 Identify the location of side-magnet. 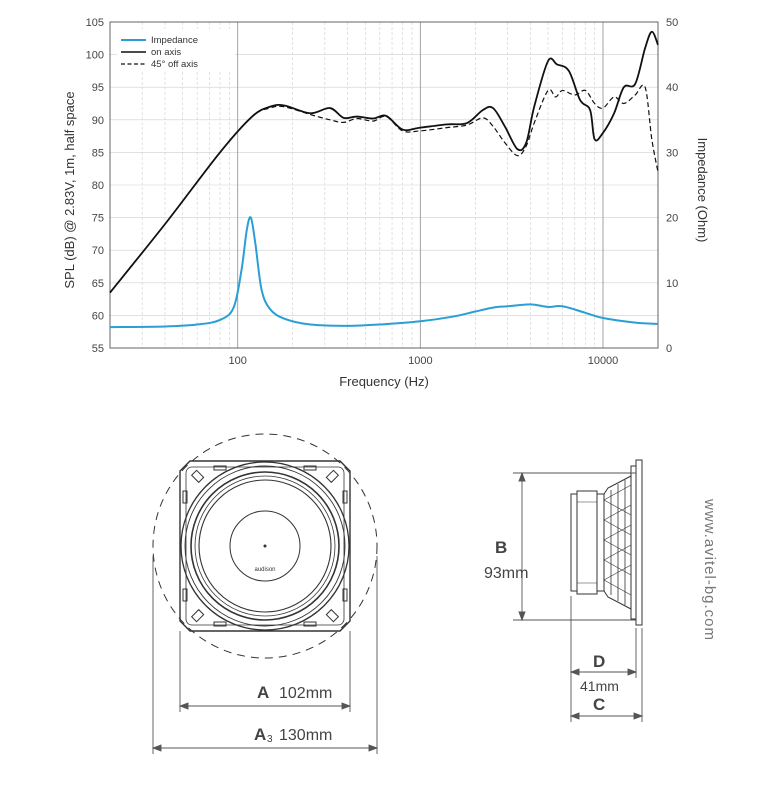
(587, 542).